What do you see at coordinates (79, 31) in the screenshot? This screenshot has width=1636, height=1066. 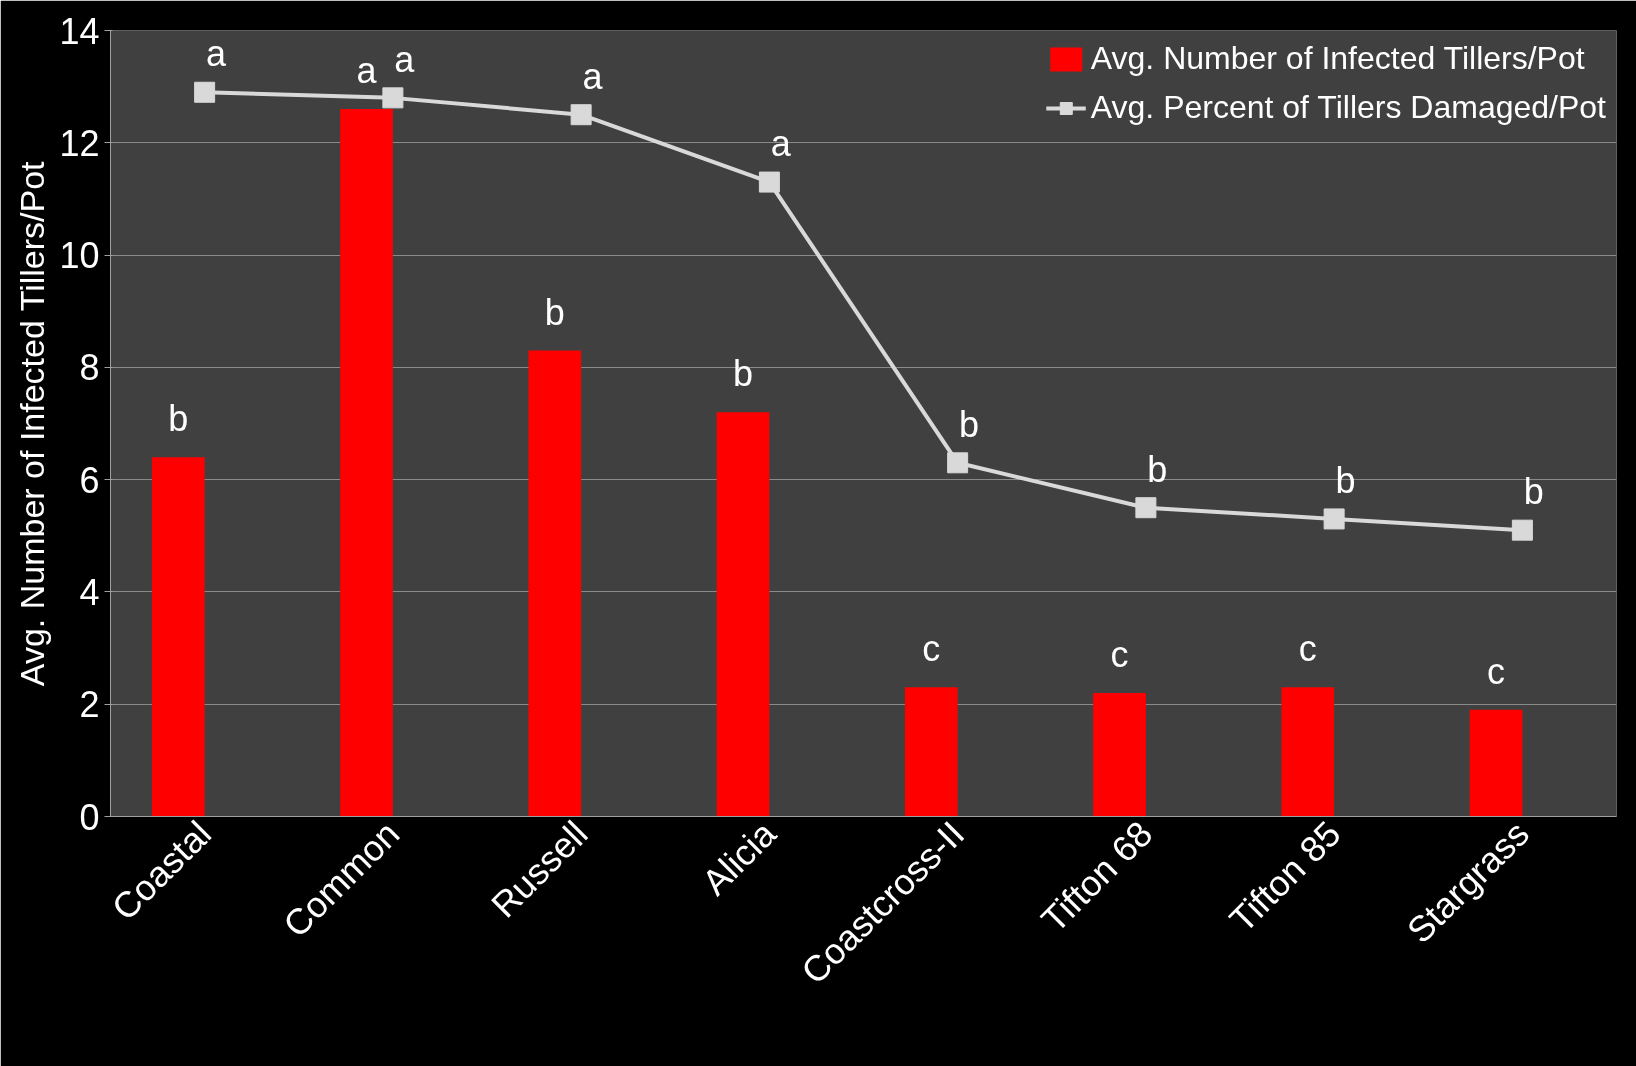 I see `y-tick-label: 14` at bounding box center [79, 31].